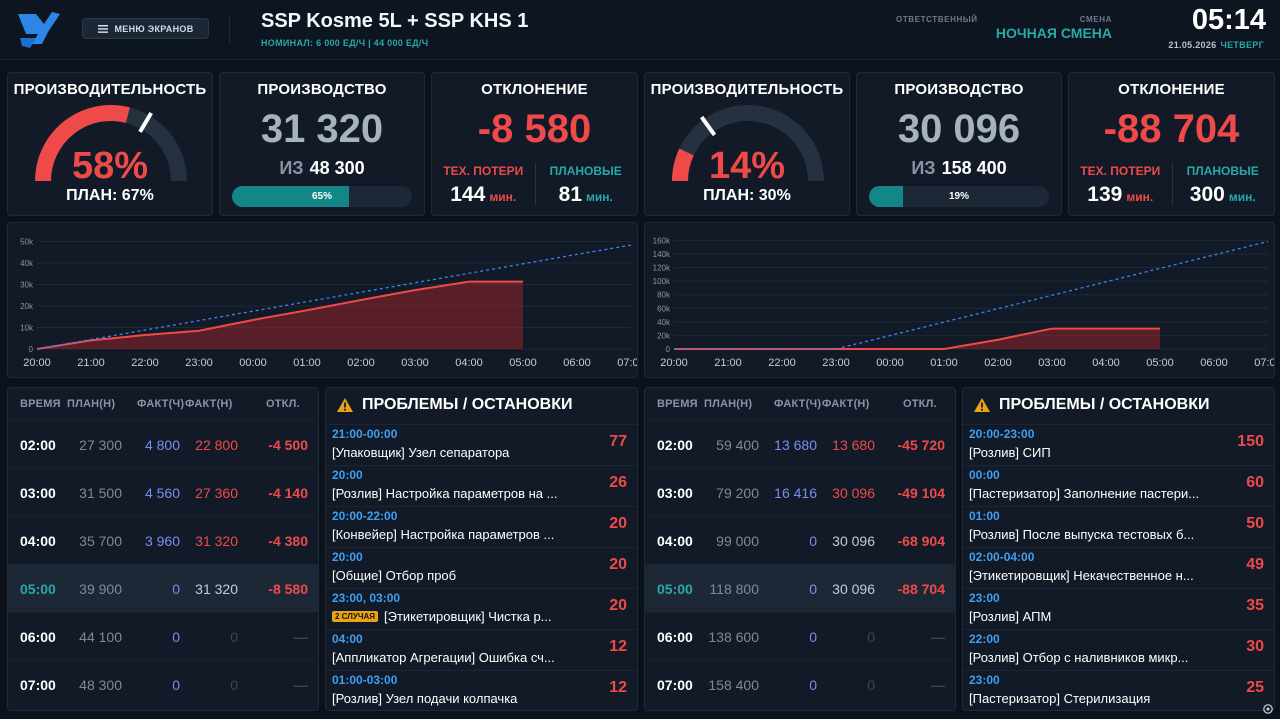  What do you see at coordinates (110, 89) in the screenshot?
I see `performance-title: ПРОИЗВОДИТЕЛЬНОСТЬ` at bounding box center [110, 89].